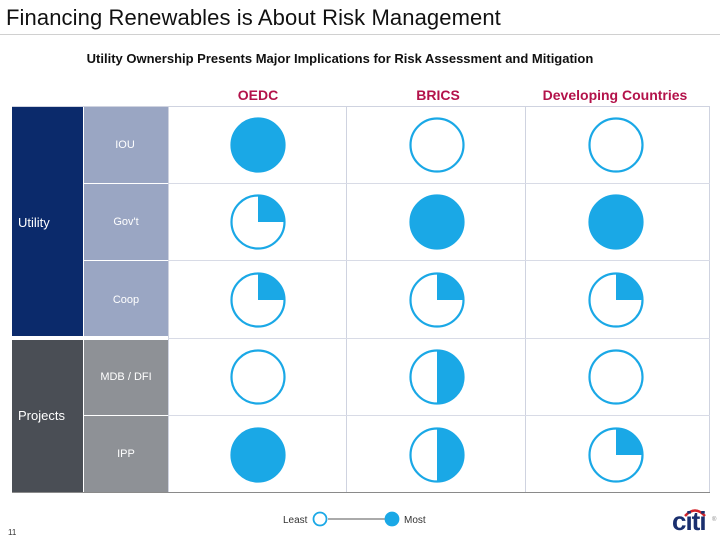 Image resolution: width=720 pixels, height=540 pixels. I want to click on harvey-ball-mdb-brics, so click(437, 377).